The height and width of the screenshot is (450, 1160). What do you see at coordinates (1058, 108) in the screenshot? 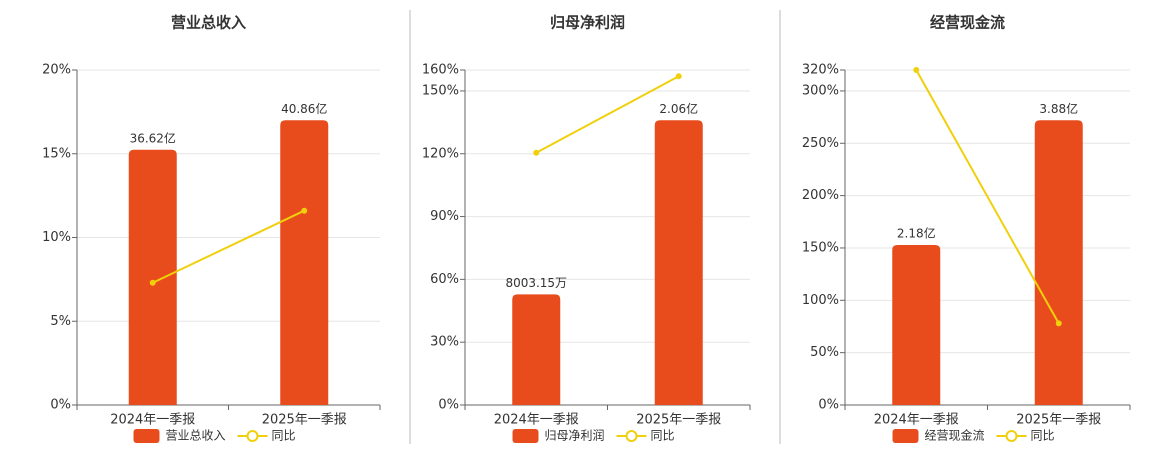
I see `value-label: 3.88亿` at bounding box center [1058, 108].